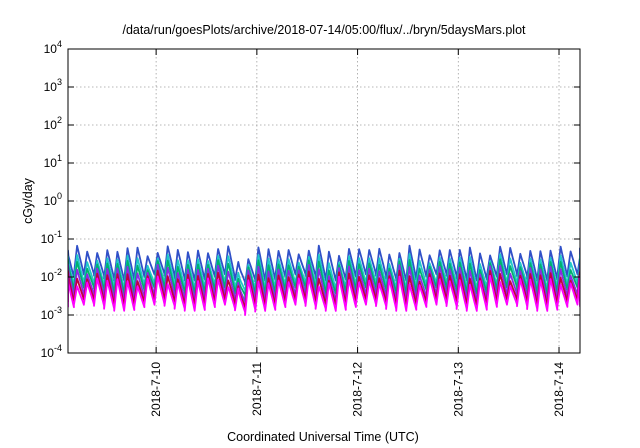 This screenshot has height=448, width=640. What do you see at coordinates (358, 389) in the screenshot?
I see `x-tick-label: 2018-7-12` at bounding box center [358, 389].